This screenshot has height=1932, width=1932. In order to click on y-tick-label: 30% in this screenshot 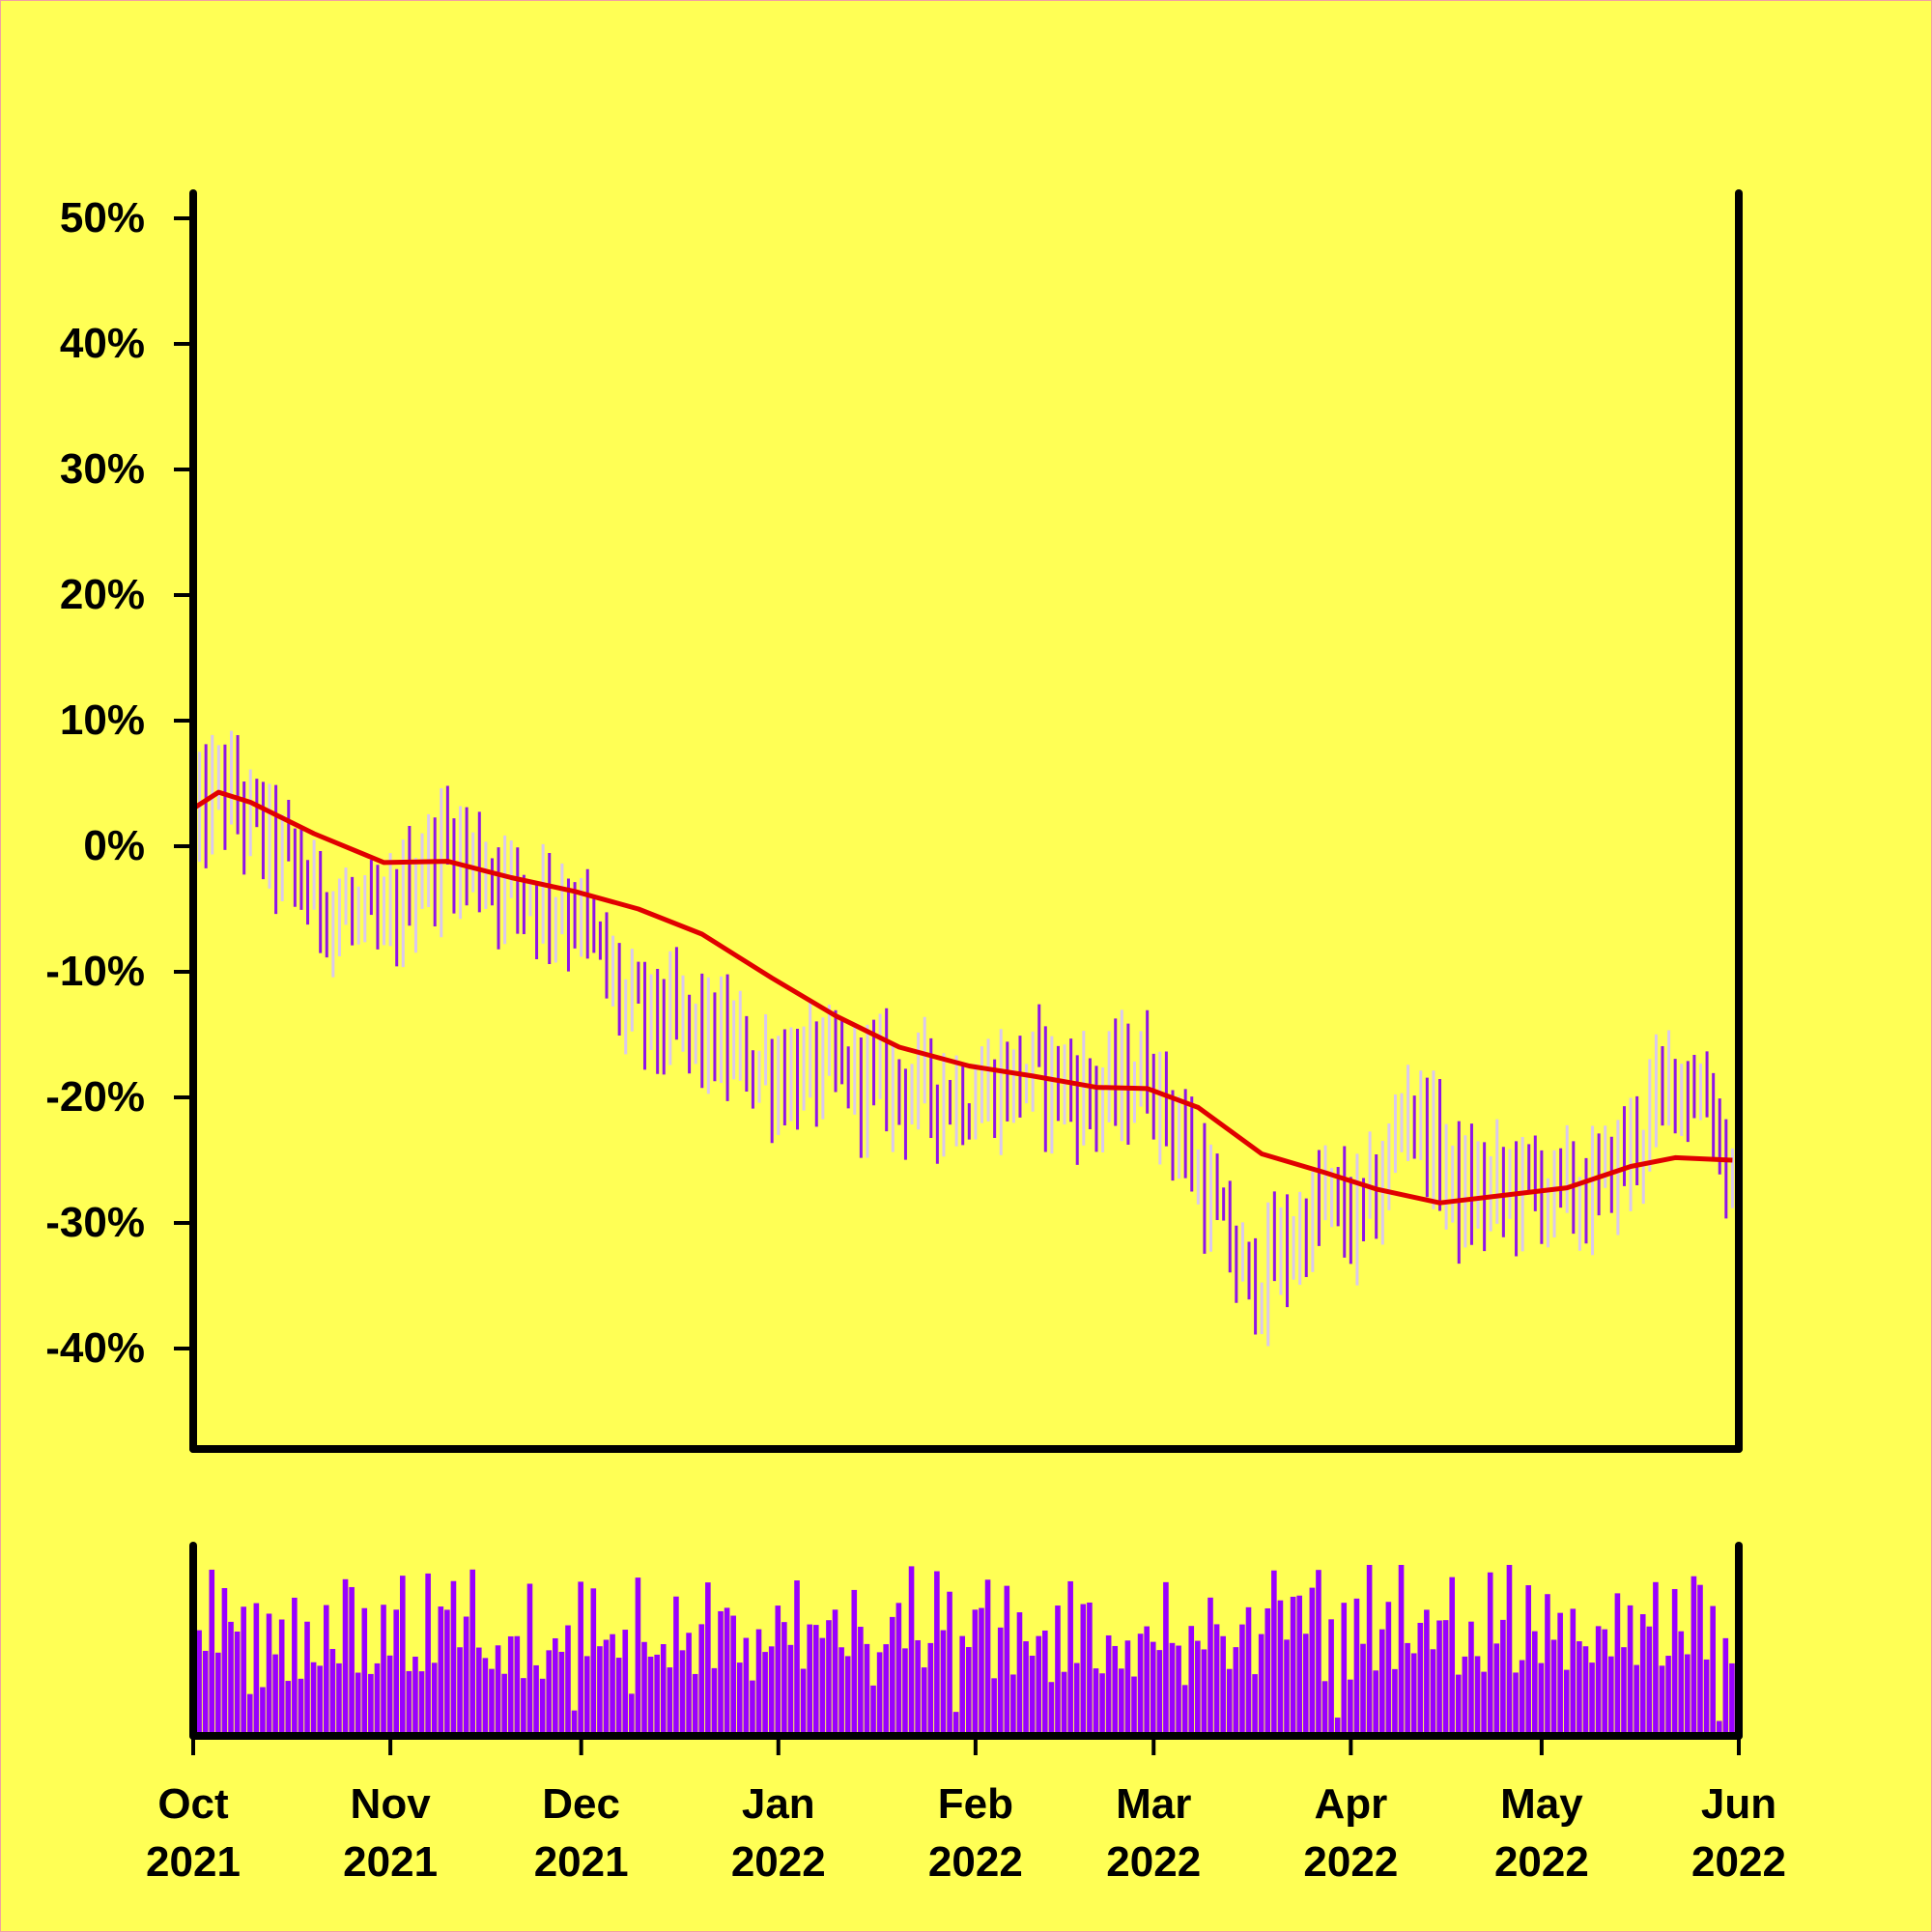, I will do `click(102, 469)`.